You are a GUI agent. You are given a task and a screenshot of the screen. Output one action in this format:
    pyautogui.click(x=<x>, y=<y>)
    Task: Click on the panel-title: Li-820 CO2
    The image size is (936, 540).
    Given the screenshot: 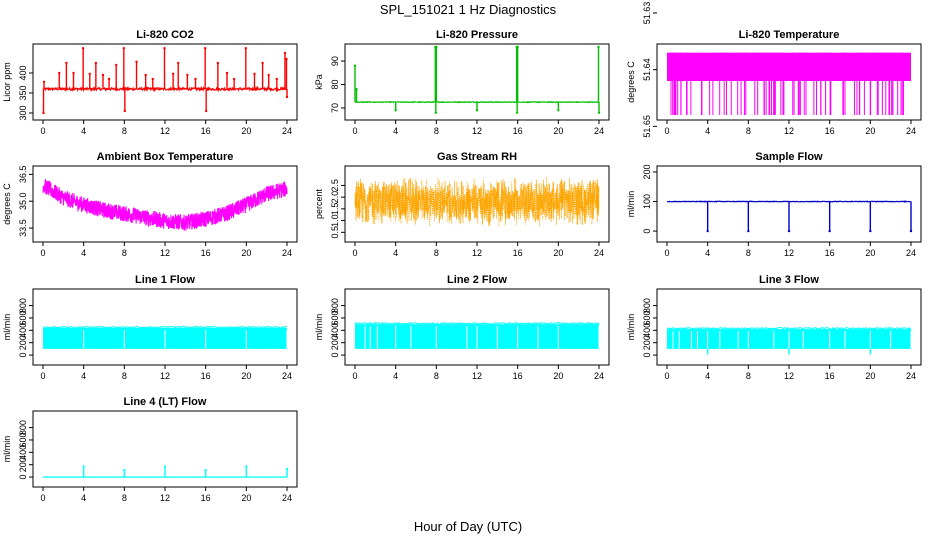 What is the action you would take?
    pyautogui.click(x=164, y=35)
    